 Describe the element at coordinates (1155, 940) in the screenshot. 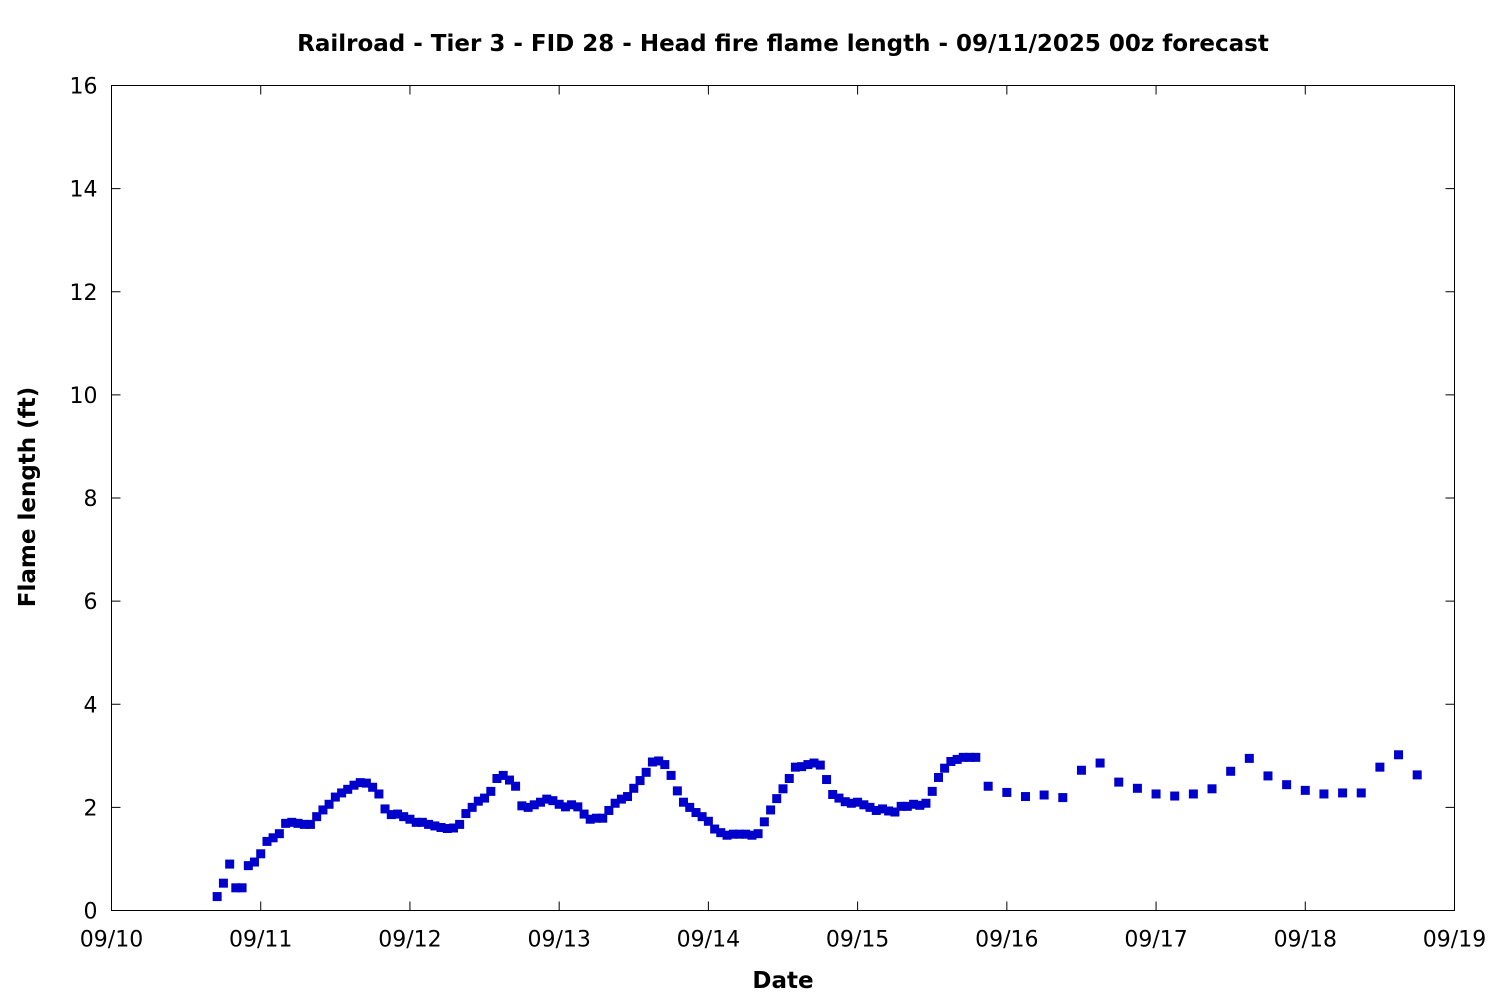

I see `x-tick-label: 09/17` at that location.